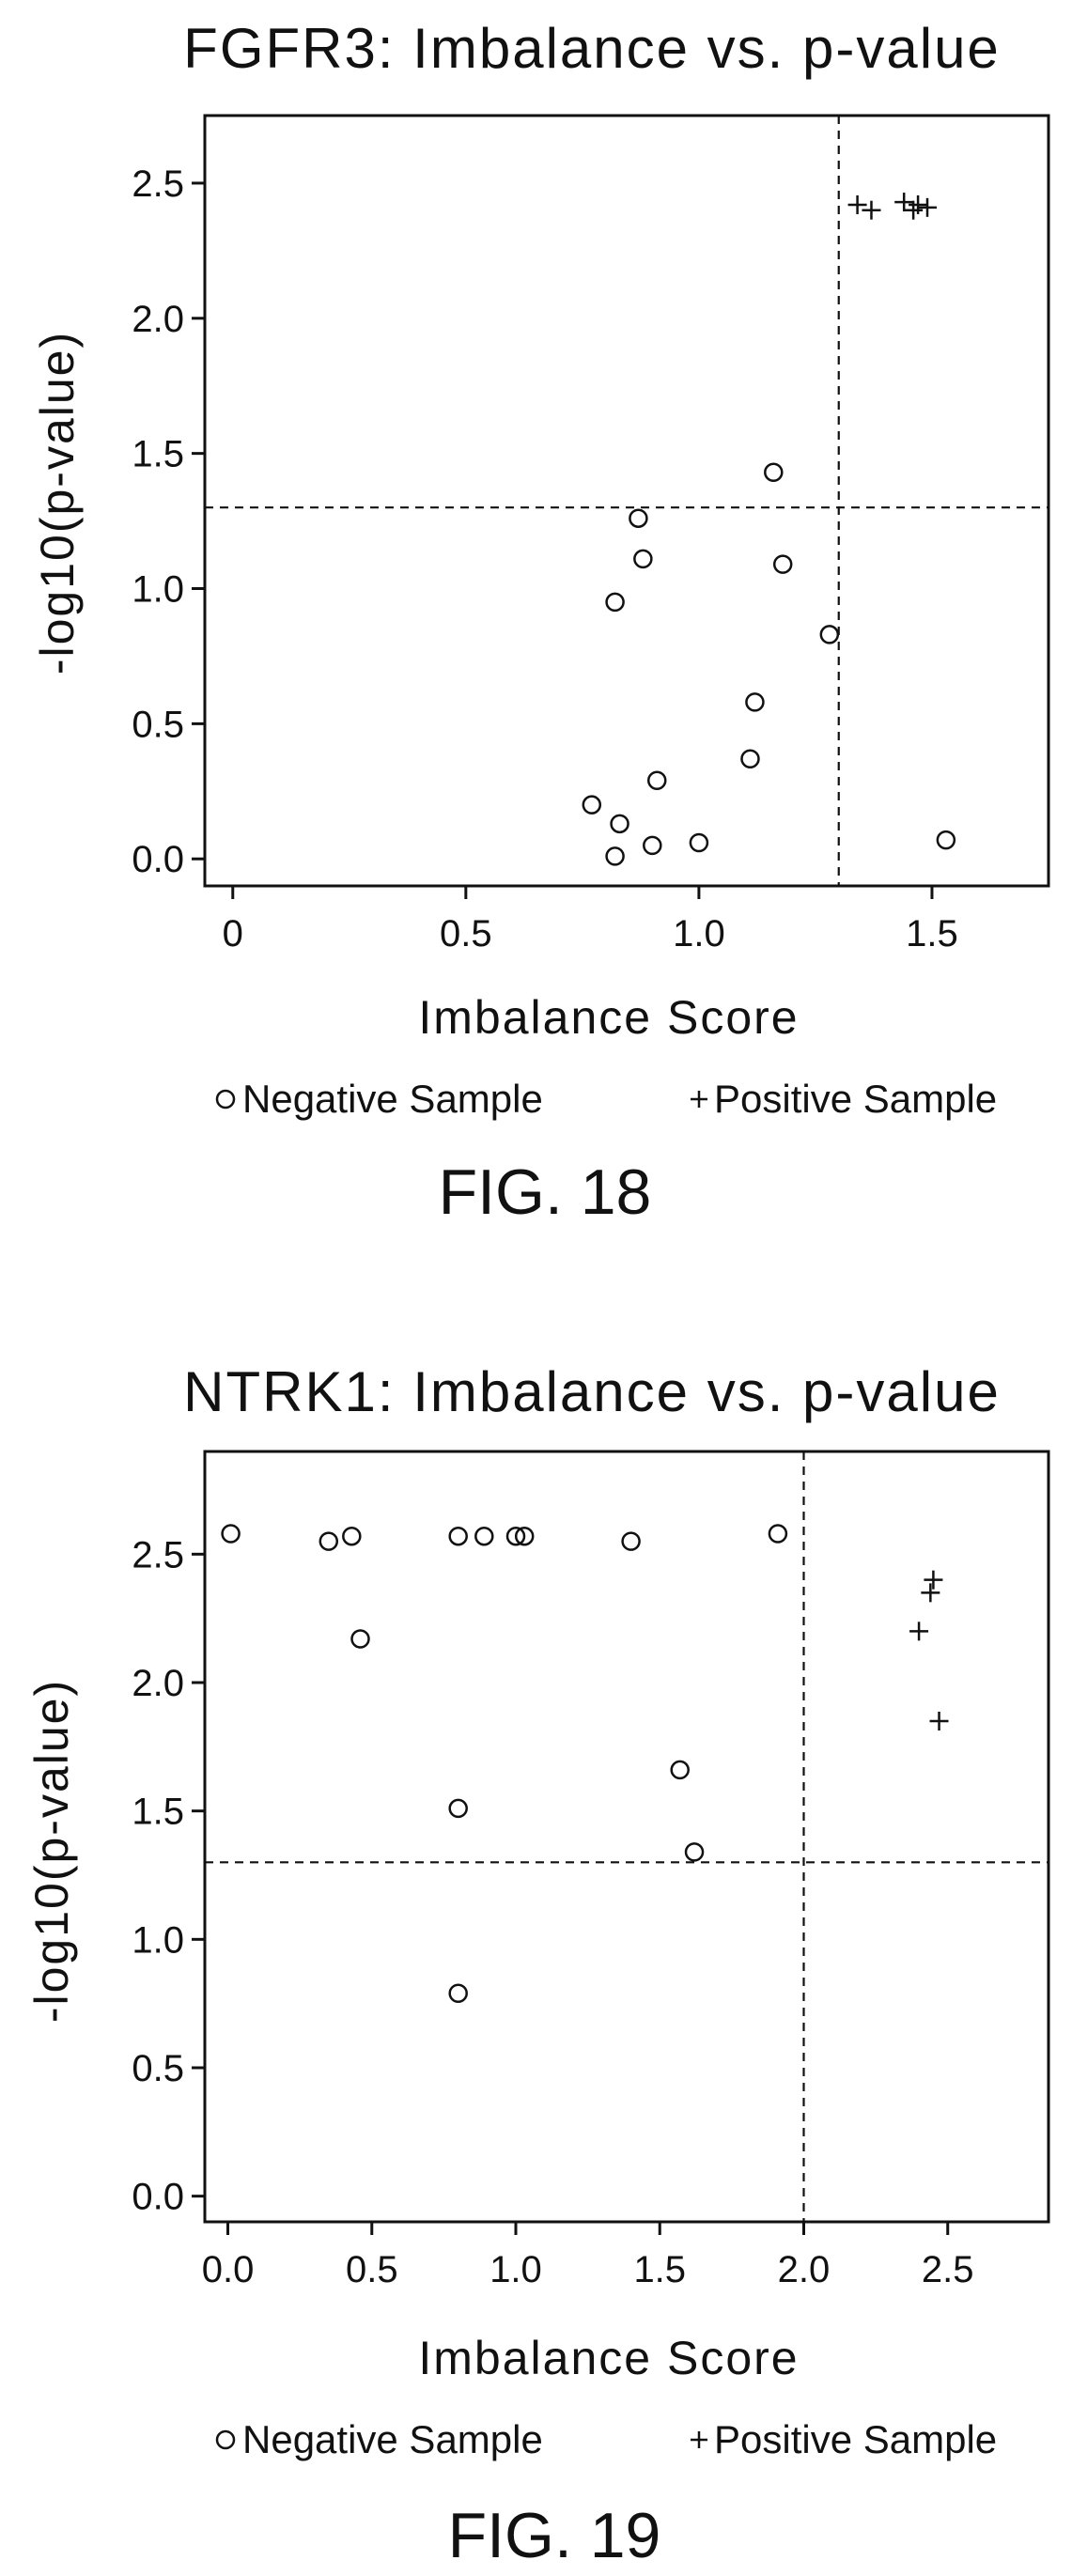 Image resolution: width=1072 pixels, height=2576 pixels. What do you see at coordinates (554, 2535) in the screenshot?
I see `figure-caption: FIG. 19` at bounding box center [554, 2535].